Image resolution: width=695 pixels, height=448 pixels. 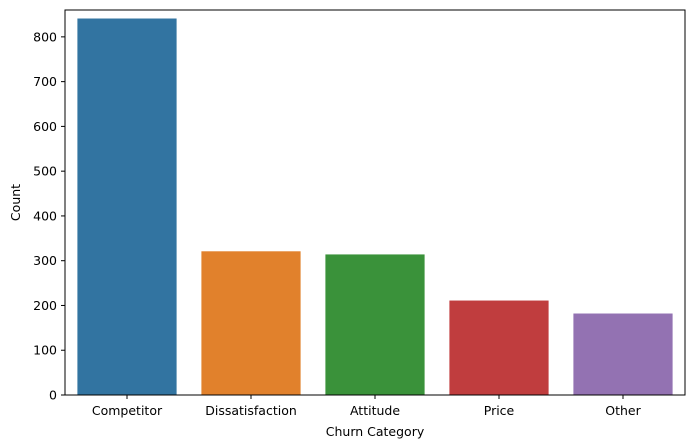 What do you see at coordinates (45, 126) in the screenshot?
I see `y-tick-label: 600` at bounding box center [45, 126].